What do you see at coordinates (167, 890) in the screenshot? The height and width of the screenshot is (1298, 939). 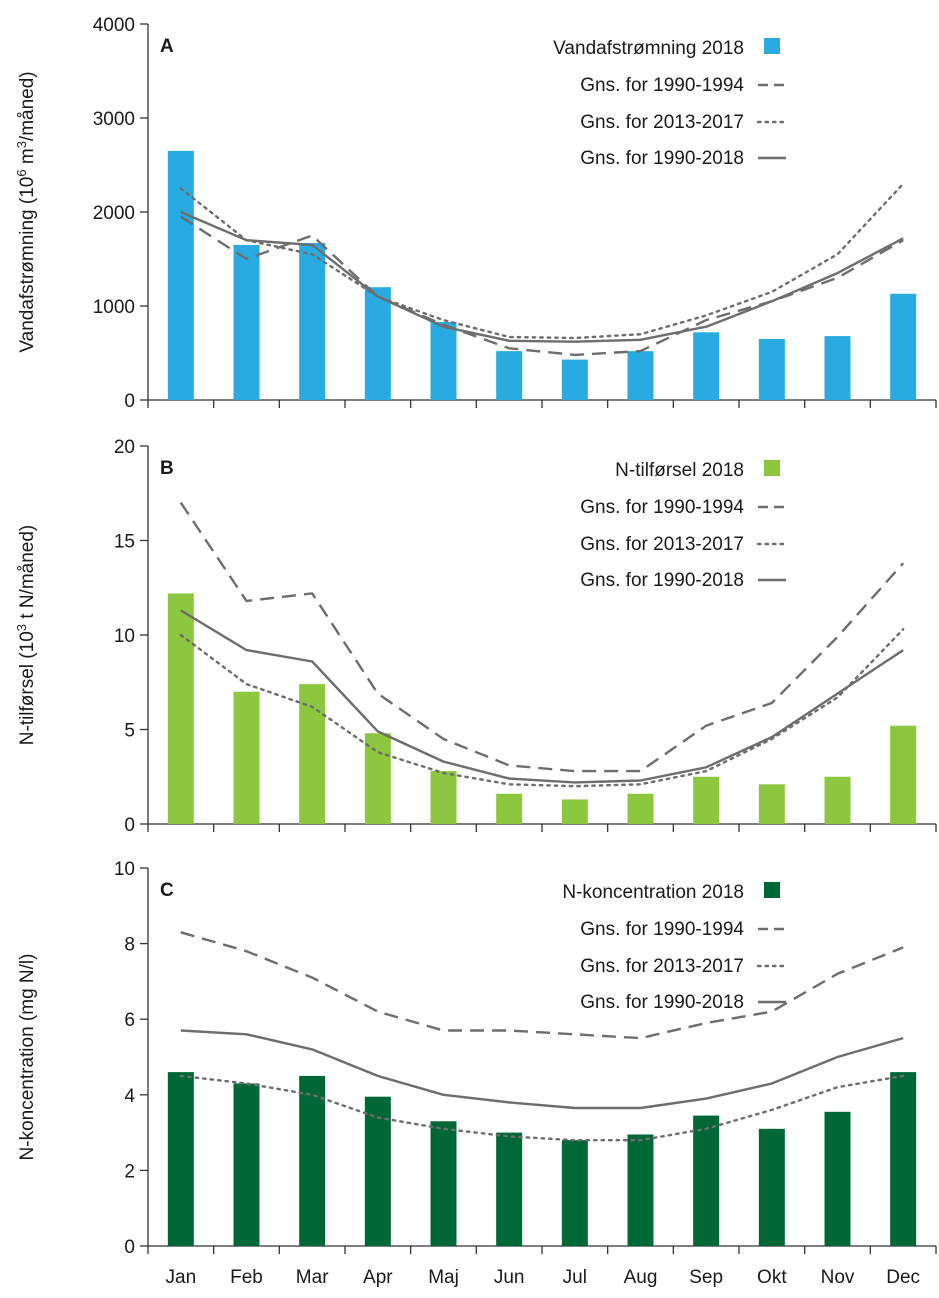 I see `panel-label: C` at bounding box center [167, 890].